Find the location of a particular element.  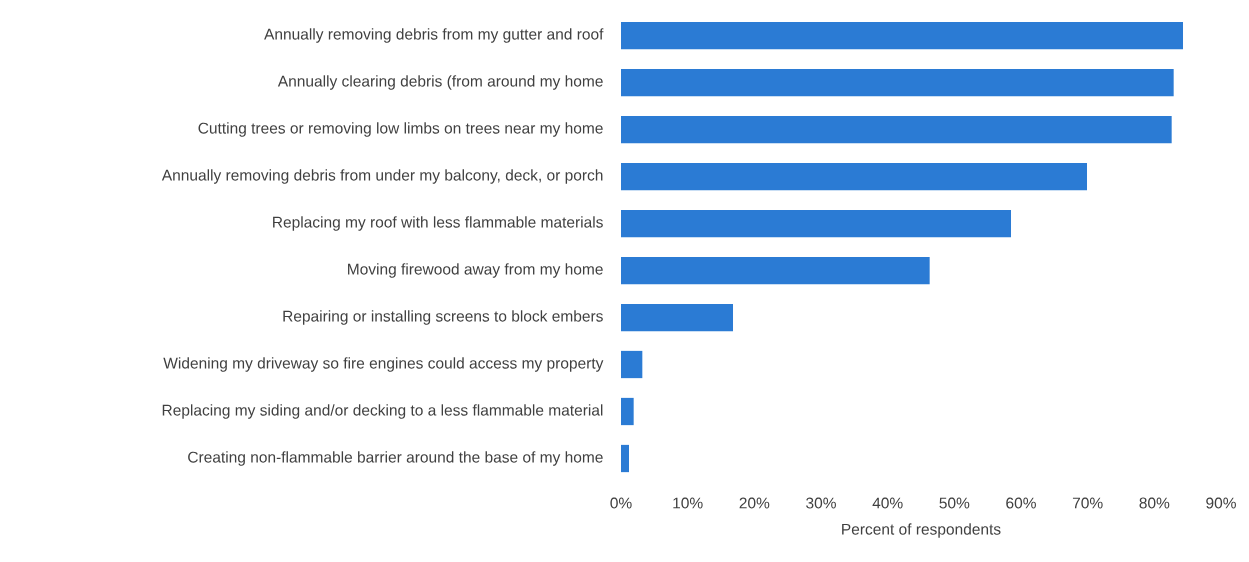

x-tick-label: 80% is located at coordinates (1154, 503).